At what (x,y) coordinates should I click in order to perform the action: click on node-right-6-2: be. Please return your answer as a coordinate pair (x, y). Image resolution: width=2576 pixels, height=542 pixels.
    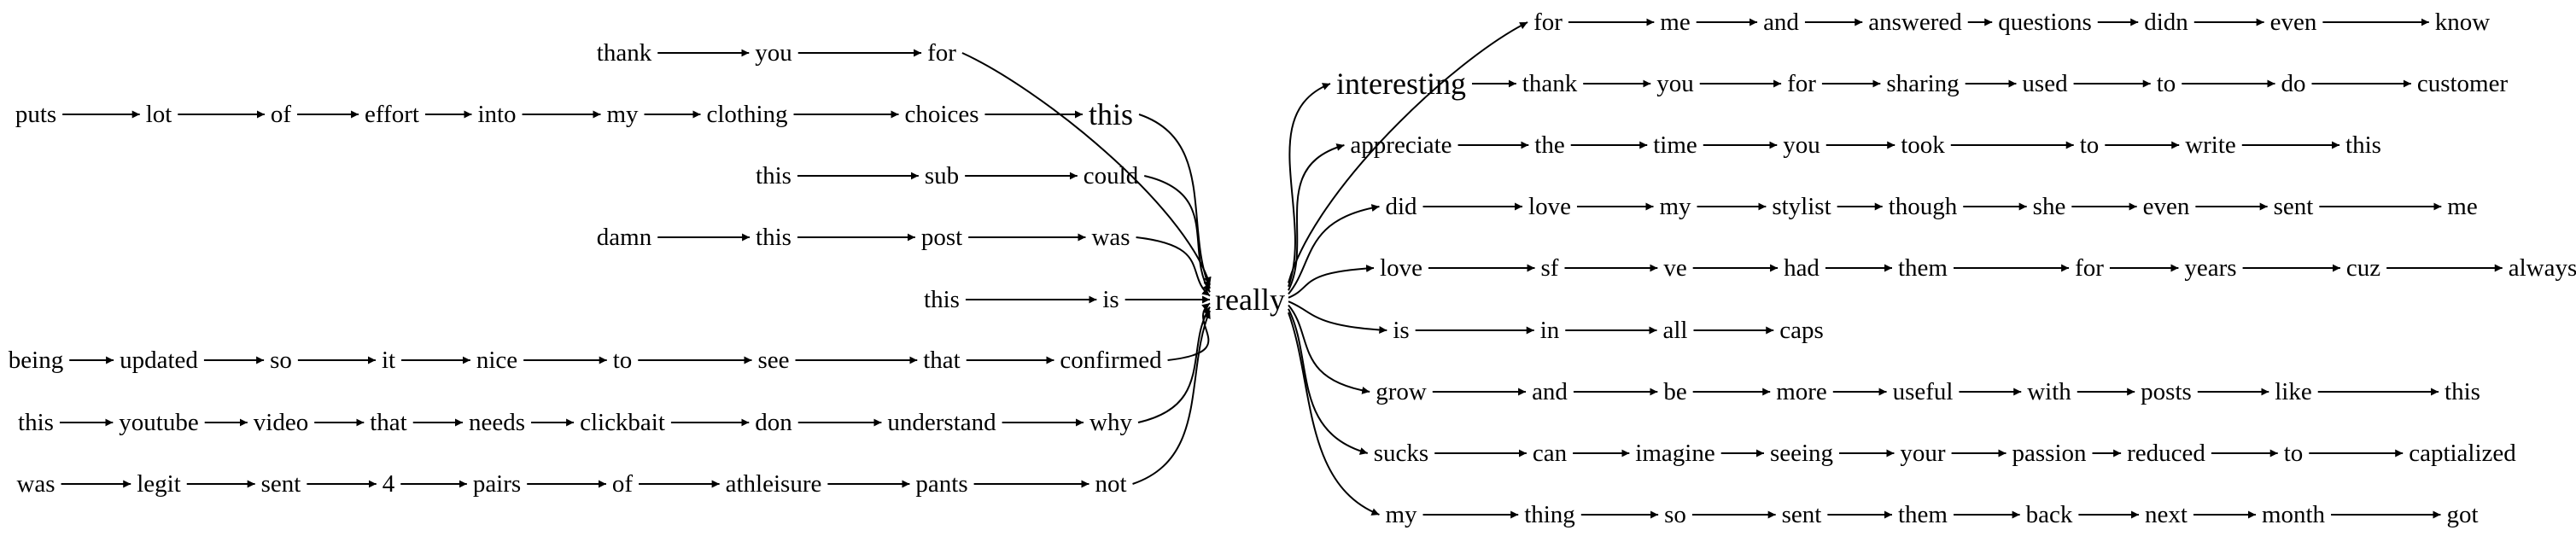
    Looking at the image, I should click on (1674, 391).